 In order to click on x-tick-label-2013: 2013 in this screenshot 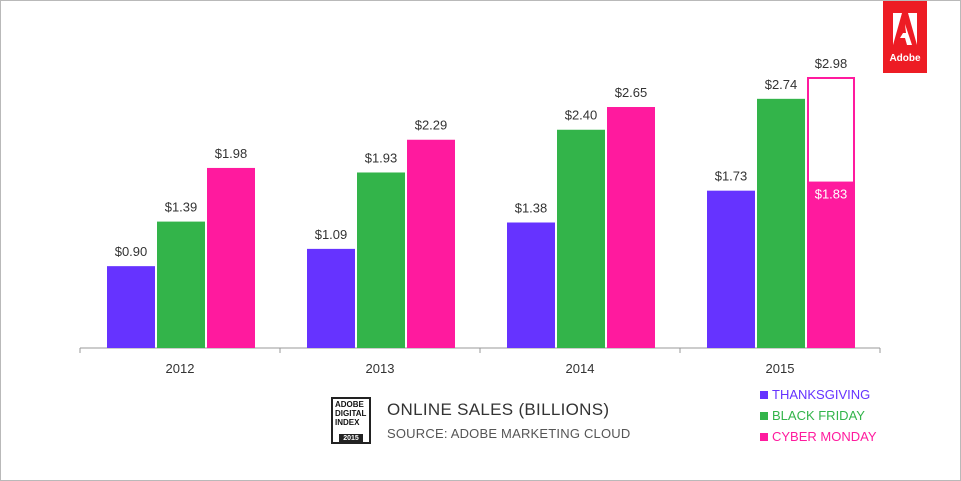, I will do `click(380, 368)`.